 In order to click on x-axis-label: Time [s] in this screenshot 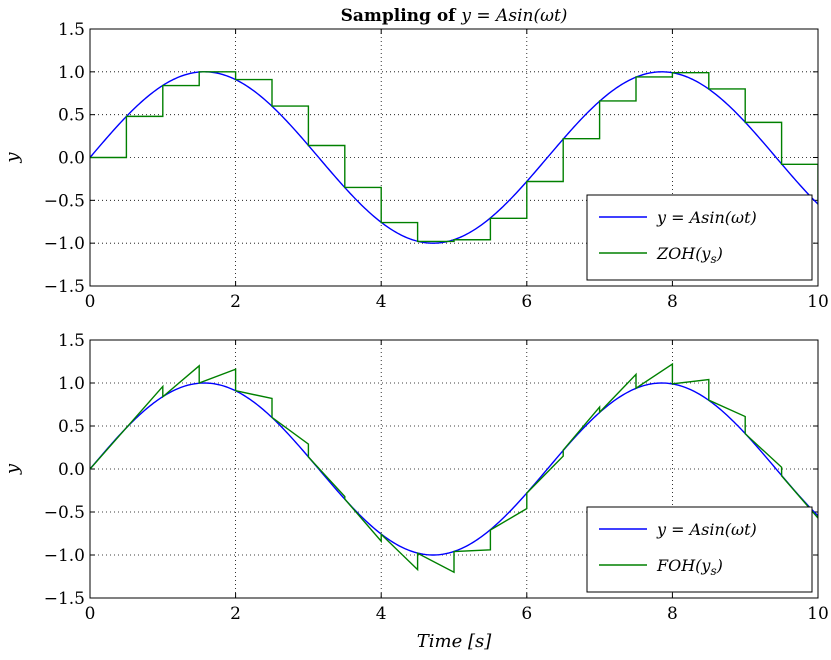, I will do `click(454, 641)`.